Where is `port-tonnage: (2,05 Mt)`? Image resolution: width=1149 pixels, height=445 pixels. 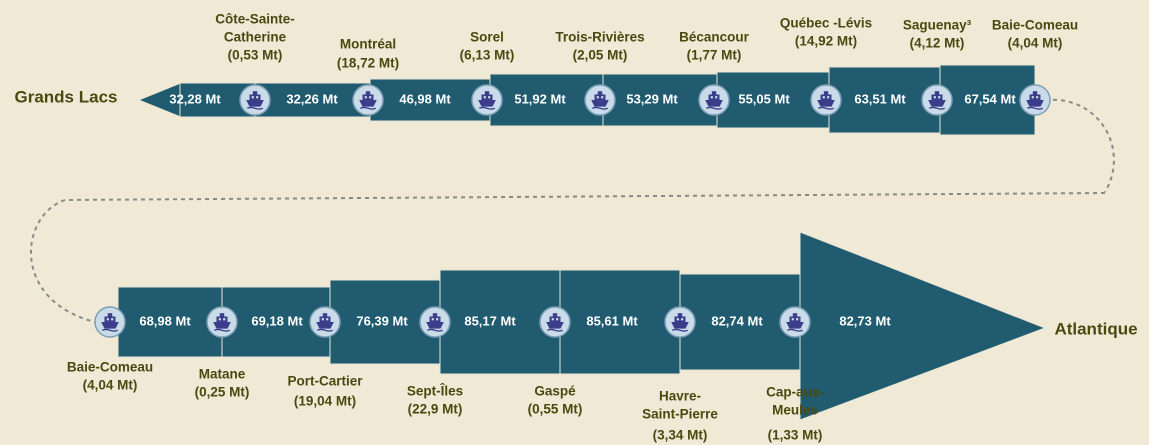
port-tonnage: (2,05 Mt) is located at coordinates (600, 55).